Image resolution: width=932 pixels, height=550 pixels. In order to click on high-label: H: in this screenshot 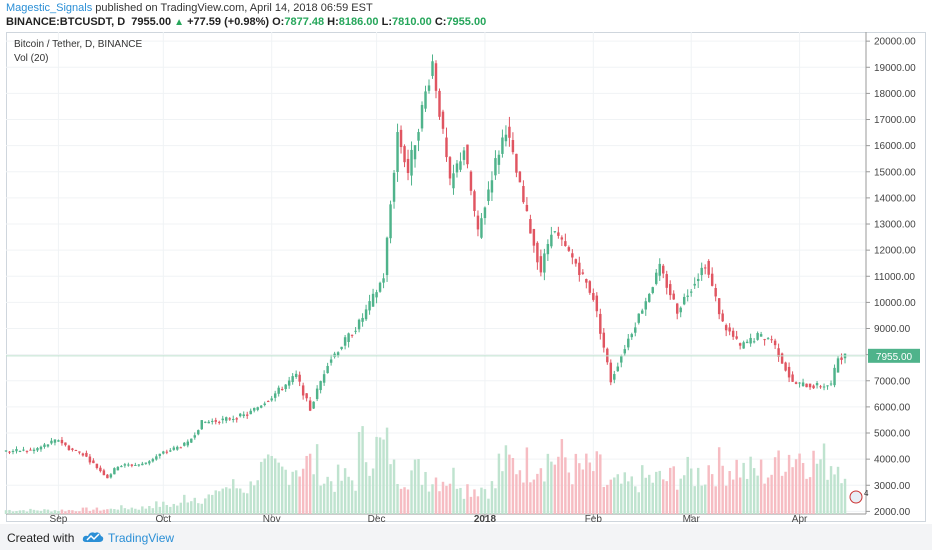, I will do `click(333, 22)`.